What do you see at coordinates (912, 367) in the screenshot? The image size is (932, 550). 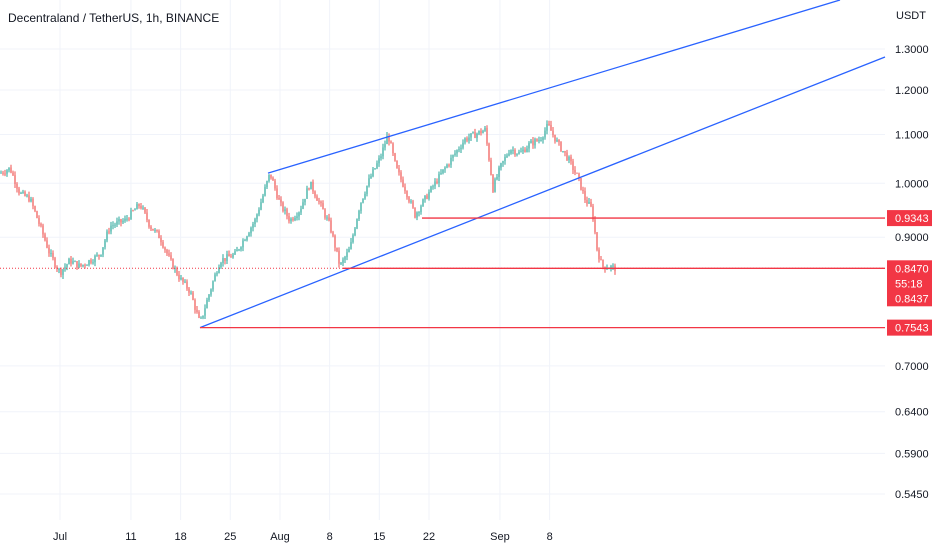 I see `price-tick: 0.7000` at bounding box center [912, 367].